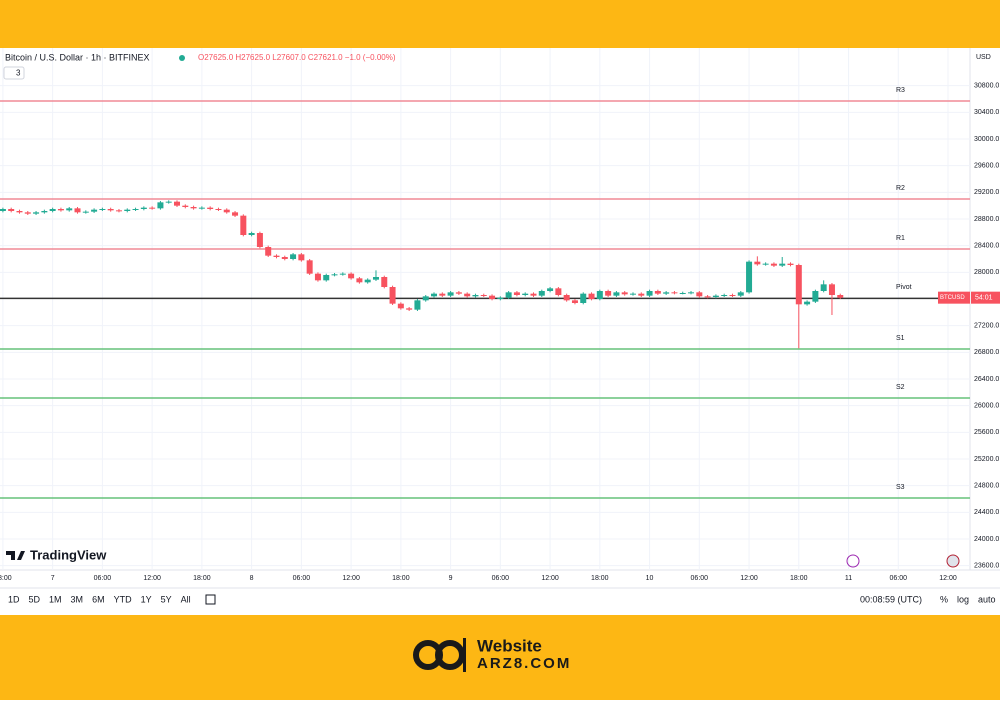 The width and height of the screenshot is (1000, 705). Describe the element at coordinates (650, 578) in the screenshot. I see `x-tick-label: 10` at that location.